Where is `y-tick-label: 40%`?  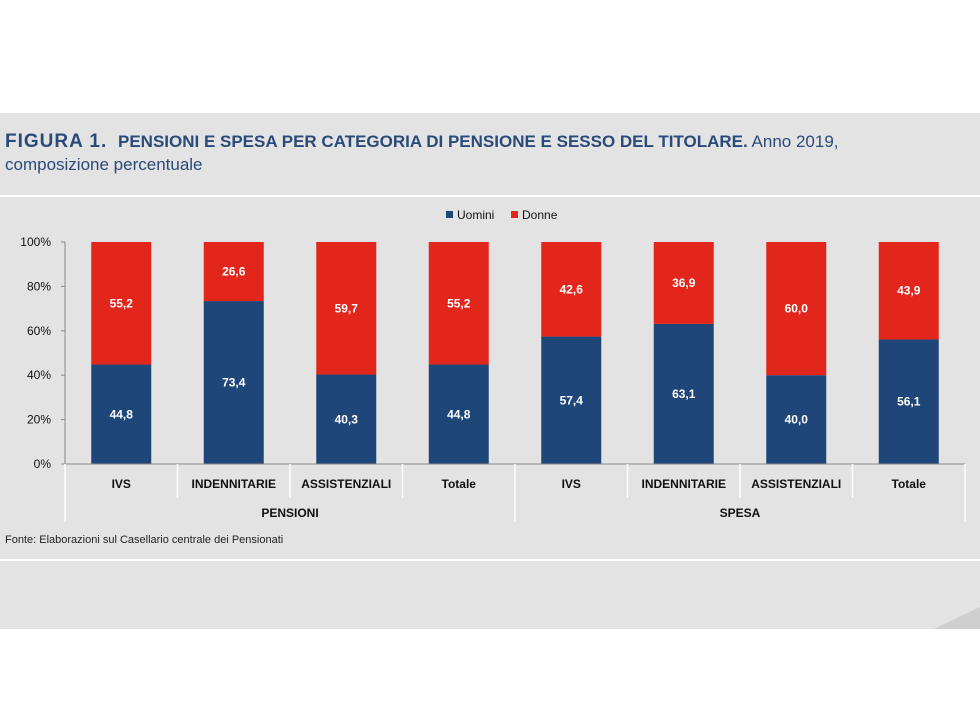 y-tick-label: 40% is located at coordinates (39, 375).